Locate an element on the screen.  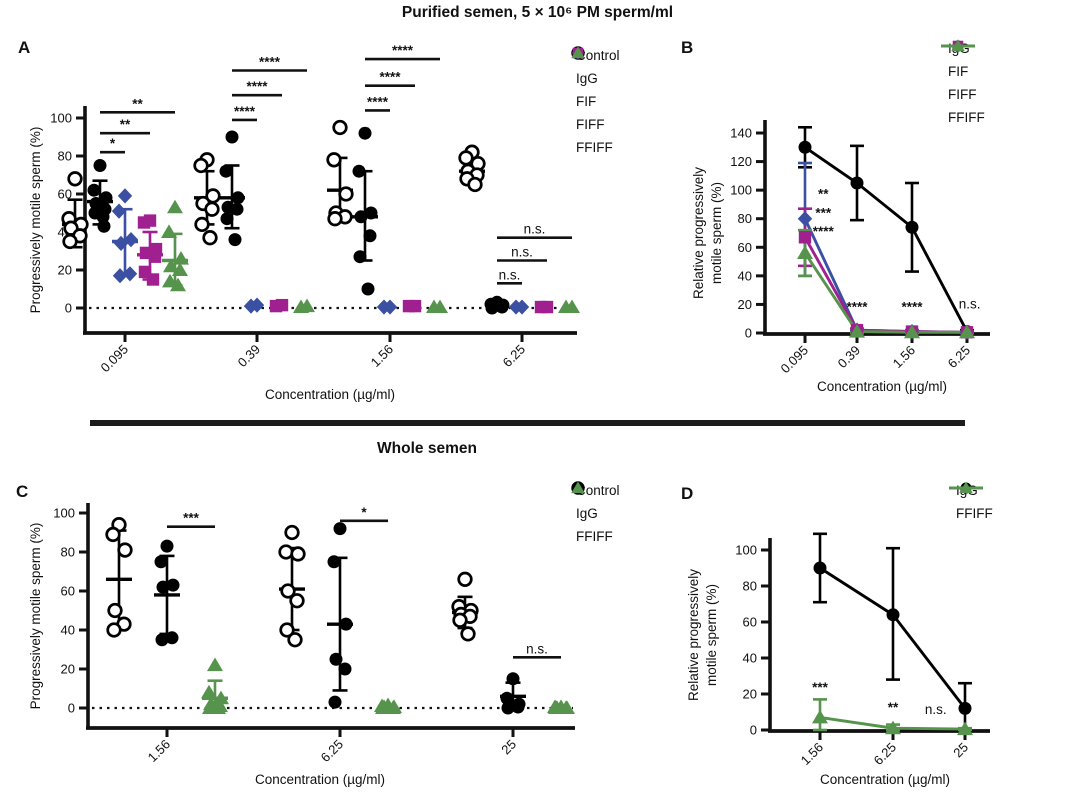
legend-item-fiff: FIFF is located at coordinates (594, 91).